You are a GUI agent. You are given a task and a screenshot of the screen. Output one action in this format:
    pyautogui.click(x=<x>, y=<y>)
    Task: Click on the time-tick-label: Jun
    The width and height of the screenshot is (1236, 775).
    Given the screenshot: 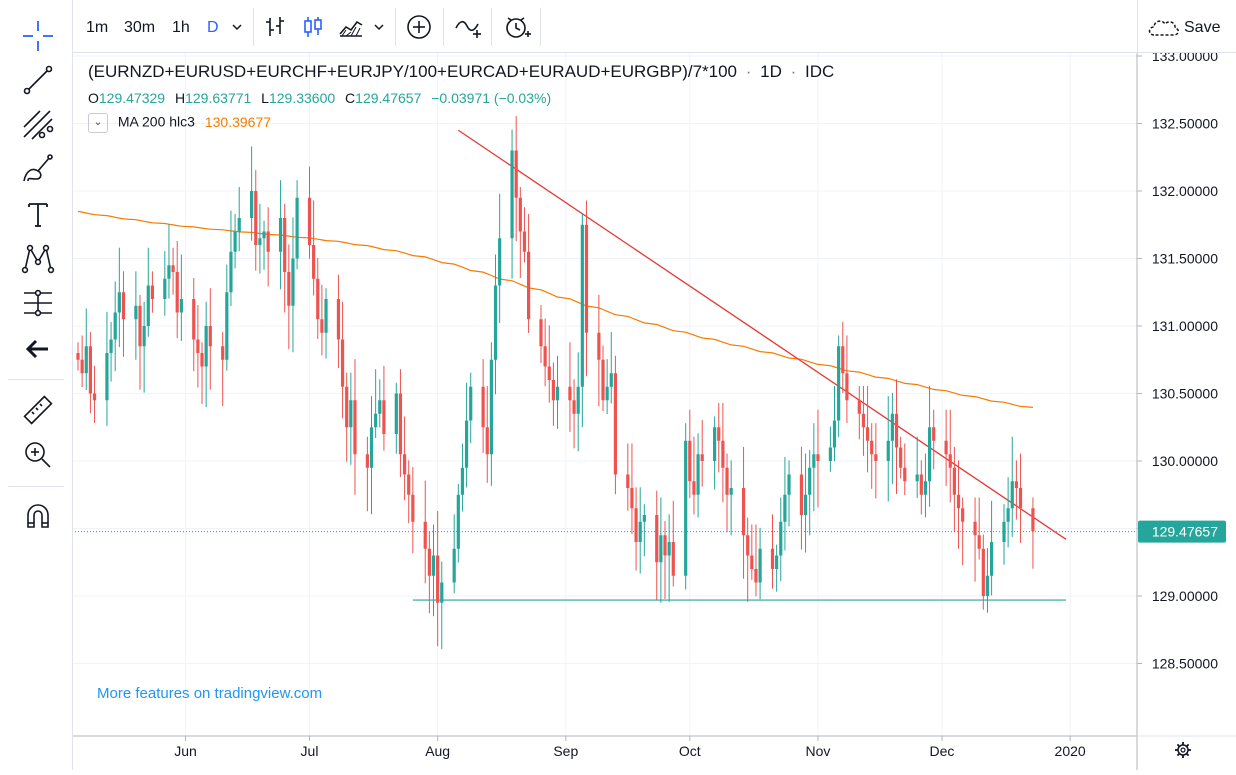 What is the action you would take?
    pyautogui.click(x=185, y=751)
    